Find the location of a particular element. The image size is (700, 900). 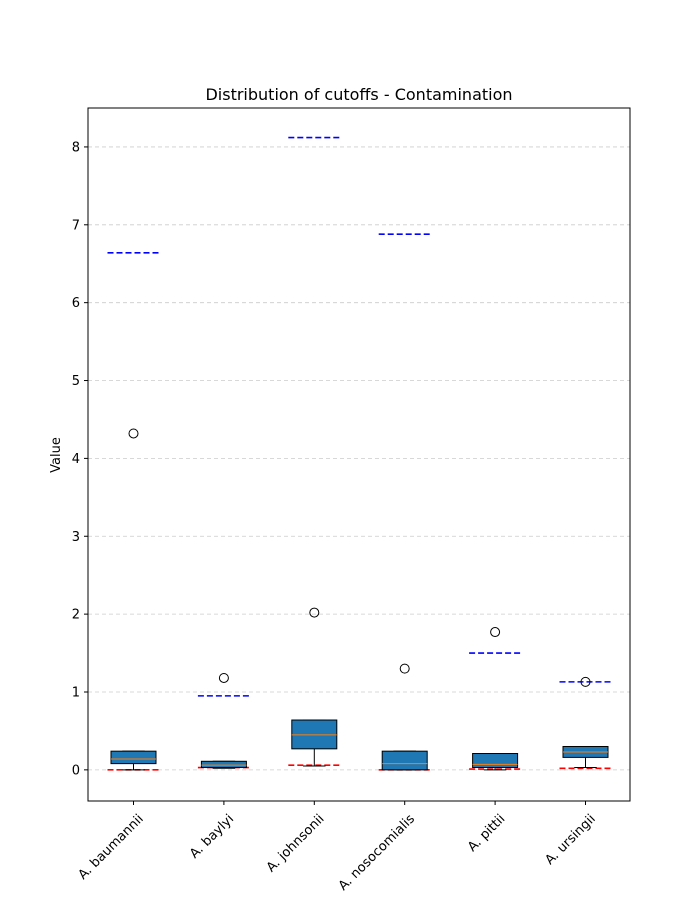

y-tick-label: 3 is located at coordinates (76, 537).